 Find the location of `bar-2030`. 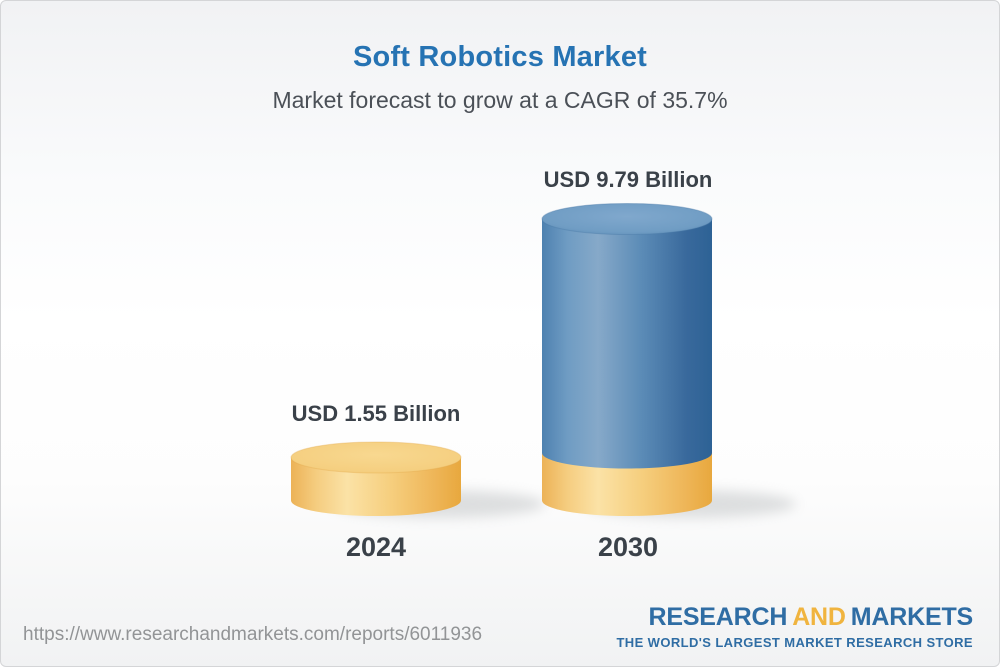

bar-2030 is located at coordinates (627, 359).